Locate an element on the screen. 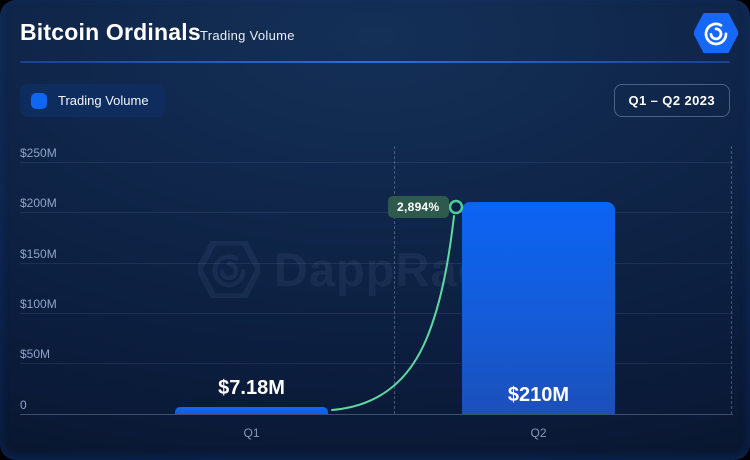 The width and height of the screenshot is (750, 460). gridline-250m is located at coordinates (376, 162).